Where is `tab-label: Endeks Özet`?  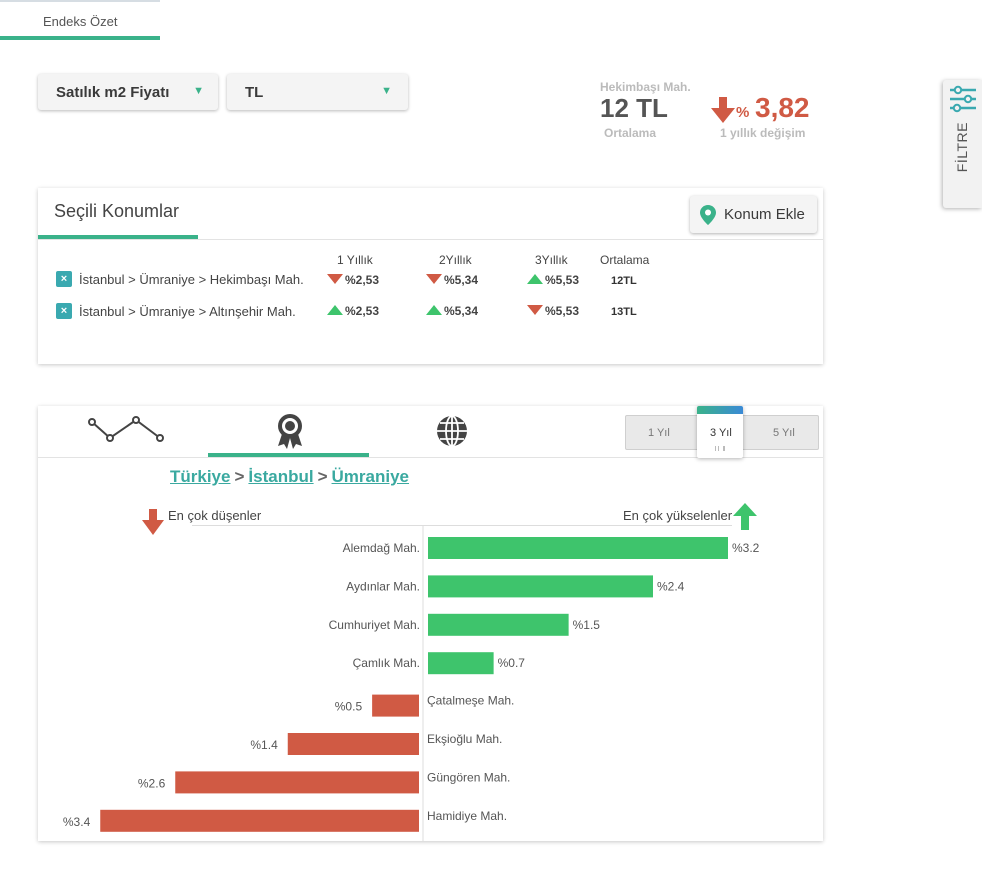 tab-label: Endeks Özet is located at coordinates (80, 21).